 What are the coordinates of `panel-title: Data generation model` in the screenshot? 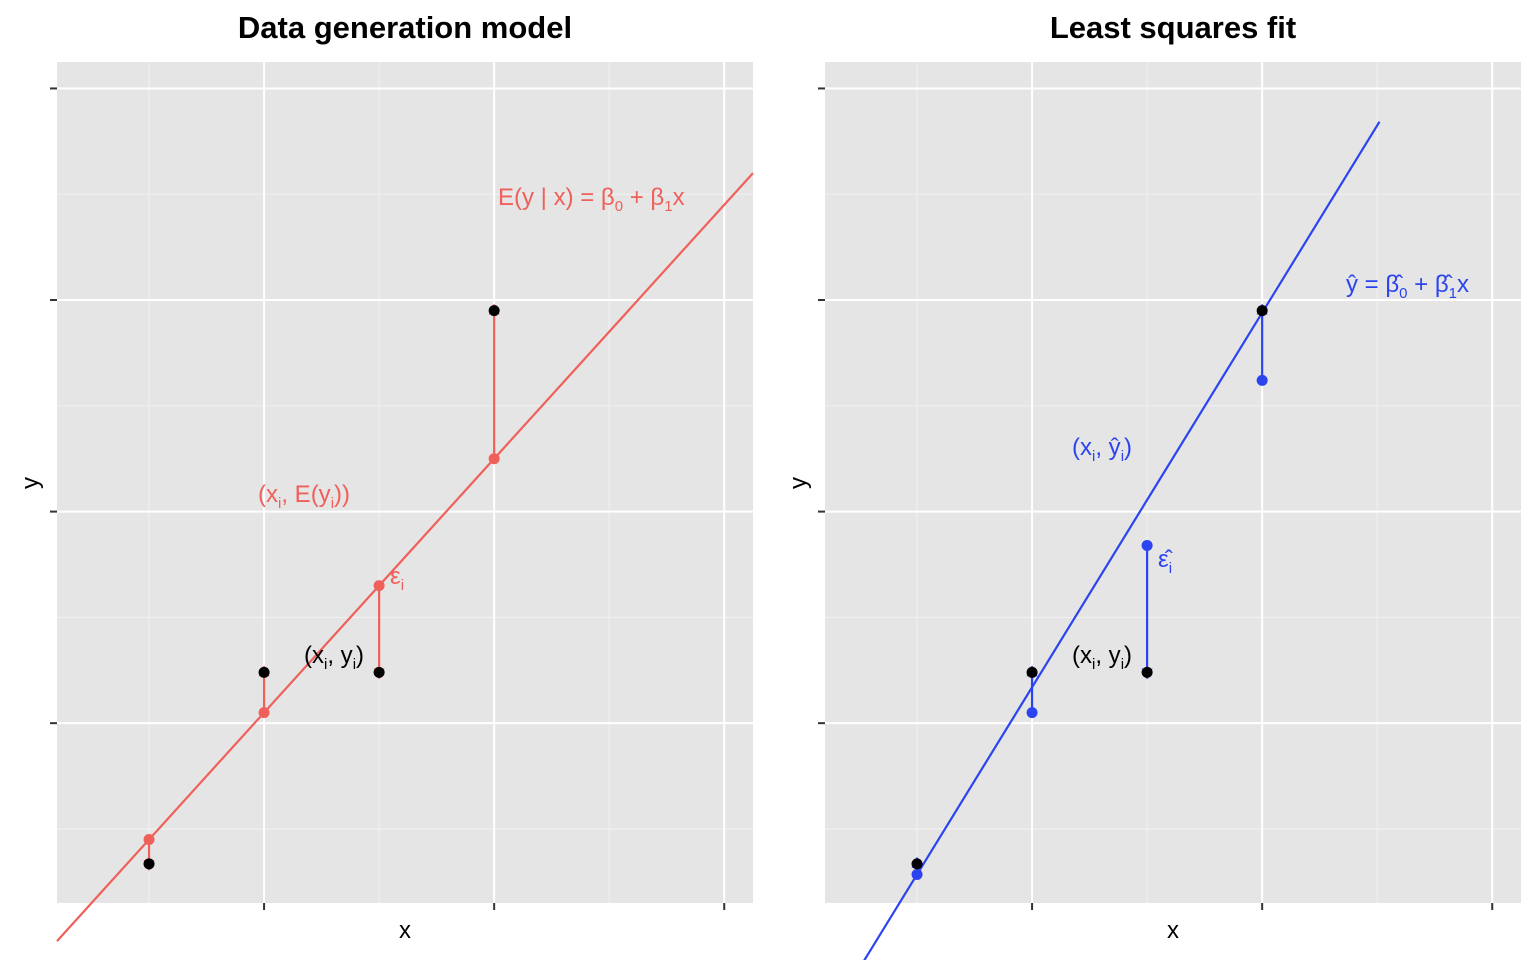 It's located at (405, 27).